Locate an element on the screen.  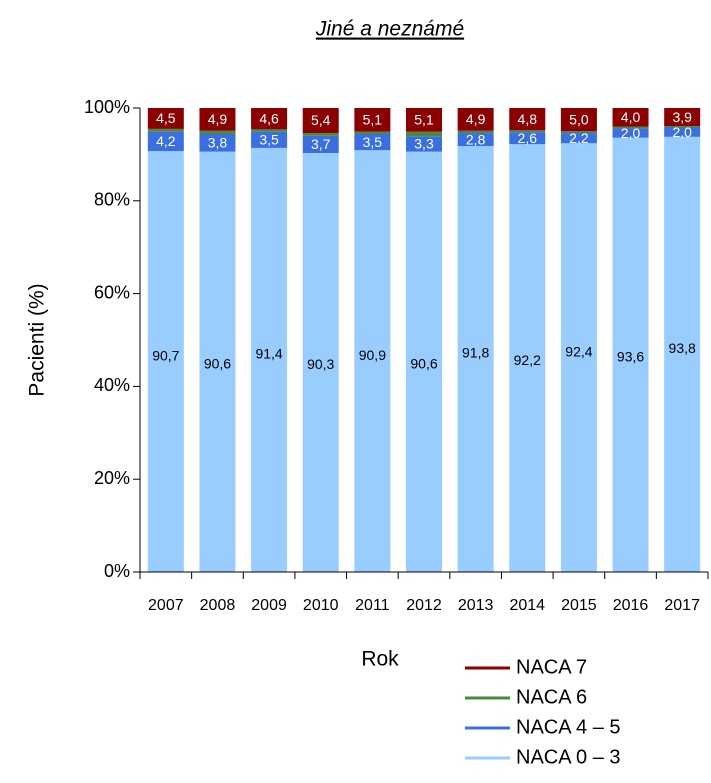
value-label: 3,7 is located at coordinates (321, 144).